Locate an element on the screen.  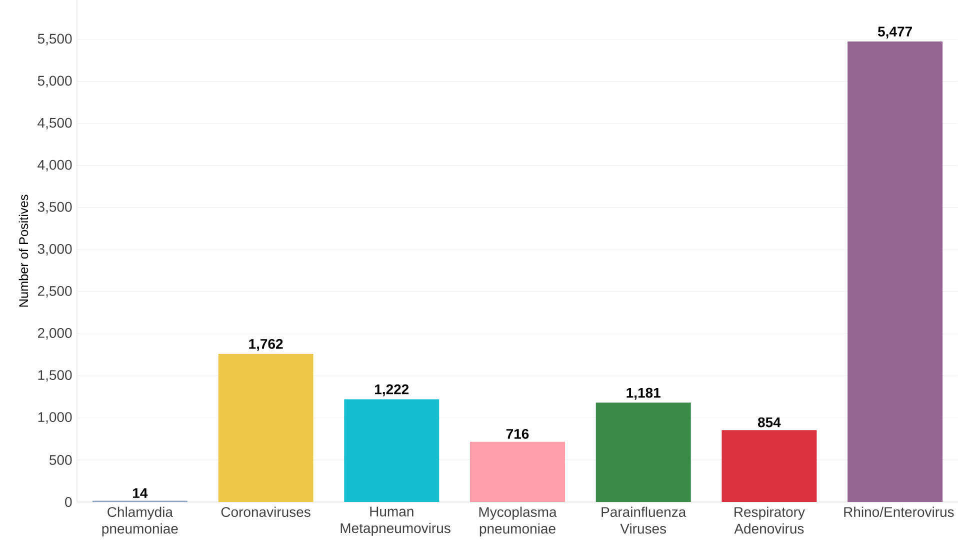
x-tick-label: Human Metapneumovirus is located at coordinates (395, 521).